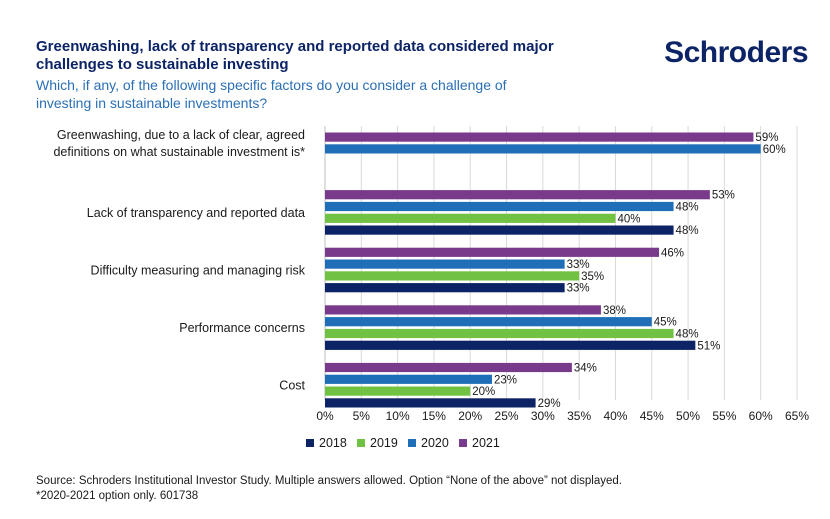  I want to click on x-tick-label: 0%, so click(325, 416).